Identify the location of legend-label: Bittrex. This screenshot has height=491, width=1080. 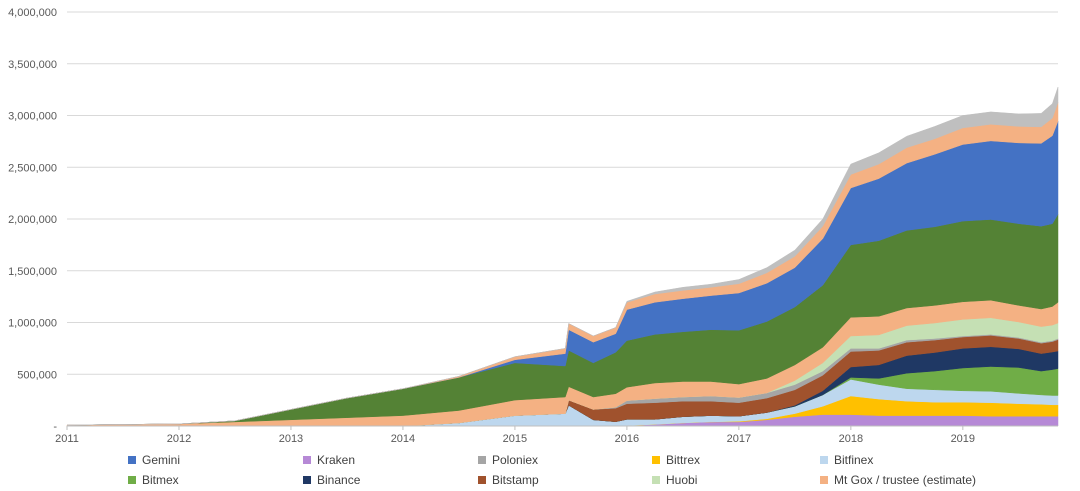
(683, 460).